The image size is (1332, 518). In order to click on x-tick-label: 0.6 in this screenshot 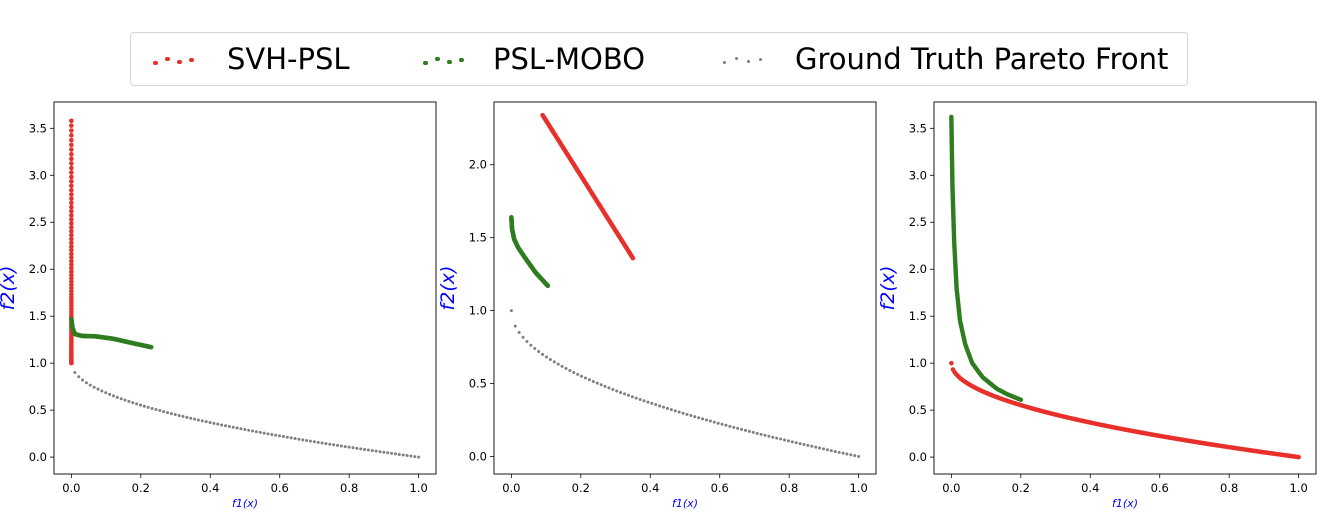, I will do `click(720, 488)`.